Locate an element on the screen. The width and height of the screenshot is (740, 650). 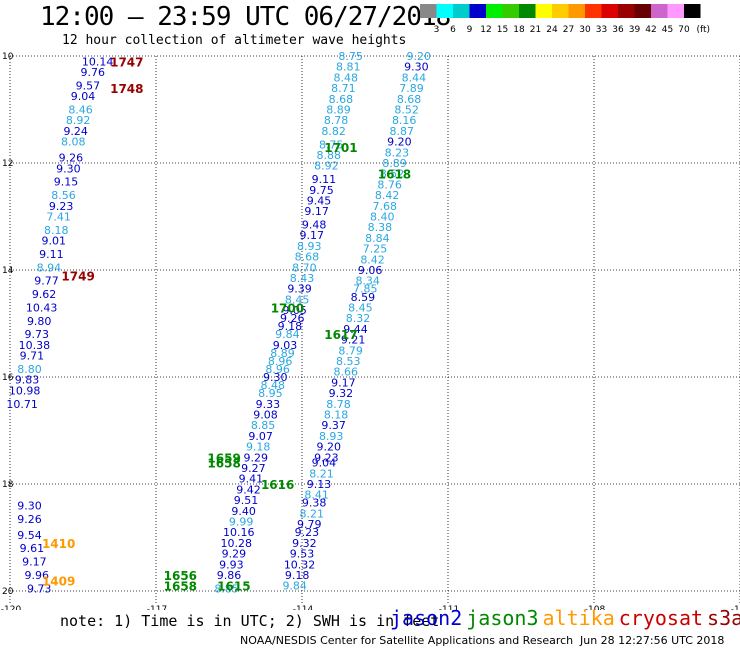
pass-time-label: 1748 is located at coordinates (126, 89).